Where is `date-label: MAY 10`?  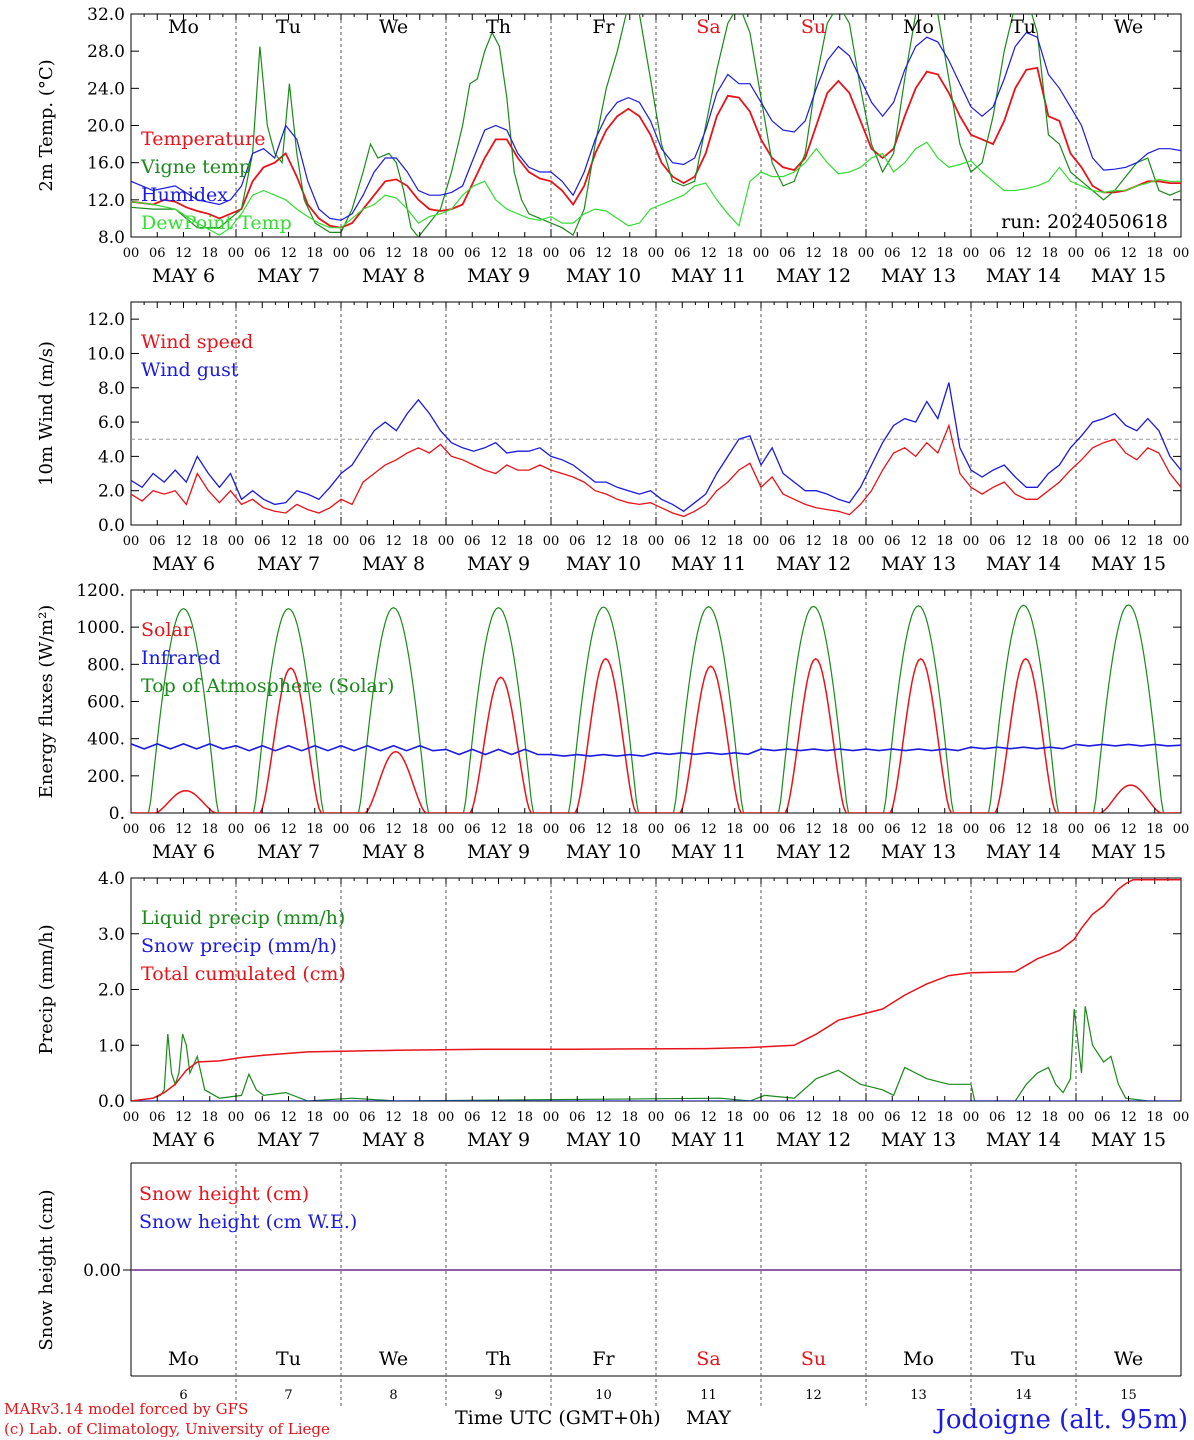 date-label: MAY 10 is located at coordinates (603, 276).